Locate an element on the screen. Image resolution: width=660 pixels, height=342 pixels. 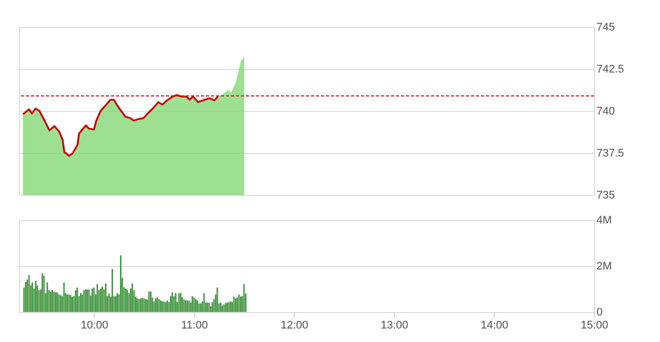
x-tick-label: 15:00 is located at coordinates (594, 326).